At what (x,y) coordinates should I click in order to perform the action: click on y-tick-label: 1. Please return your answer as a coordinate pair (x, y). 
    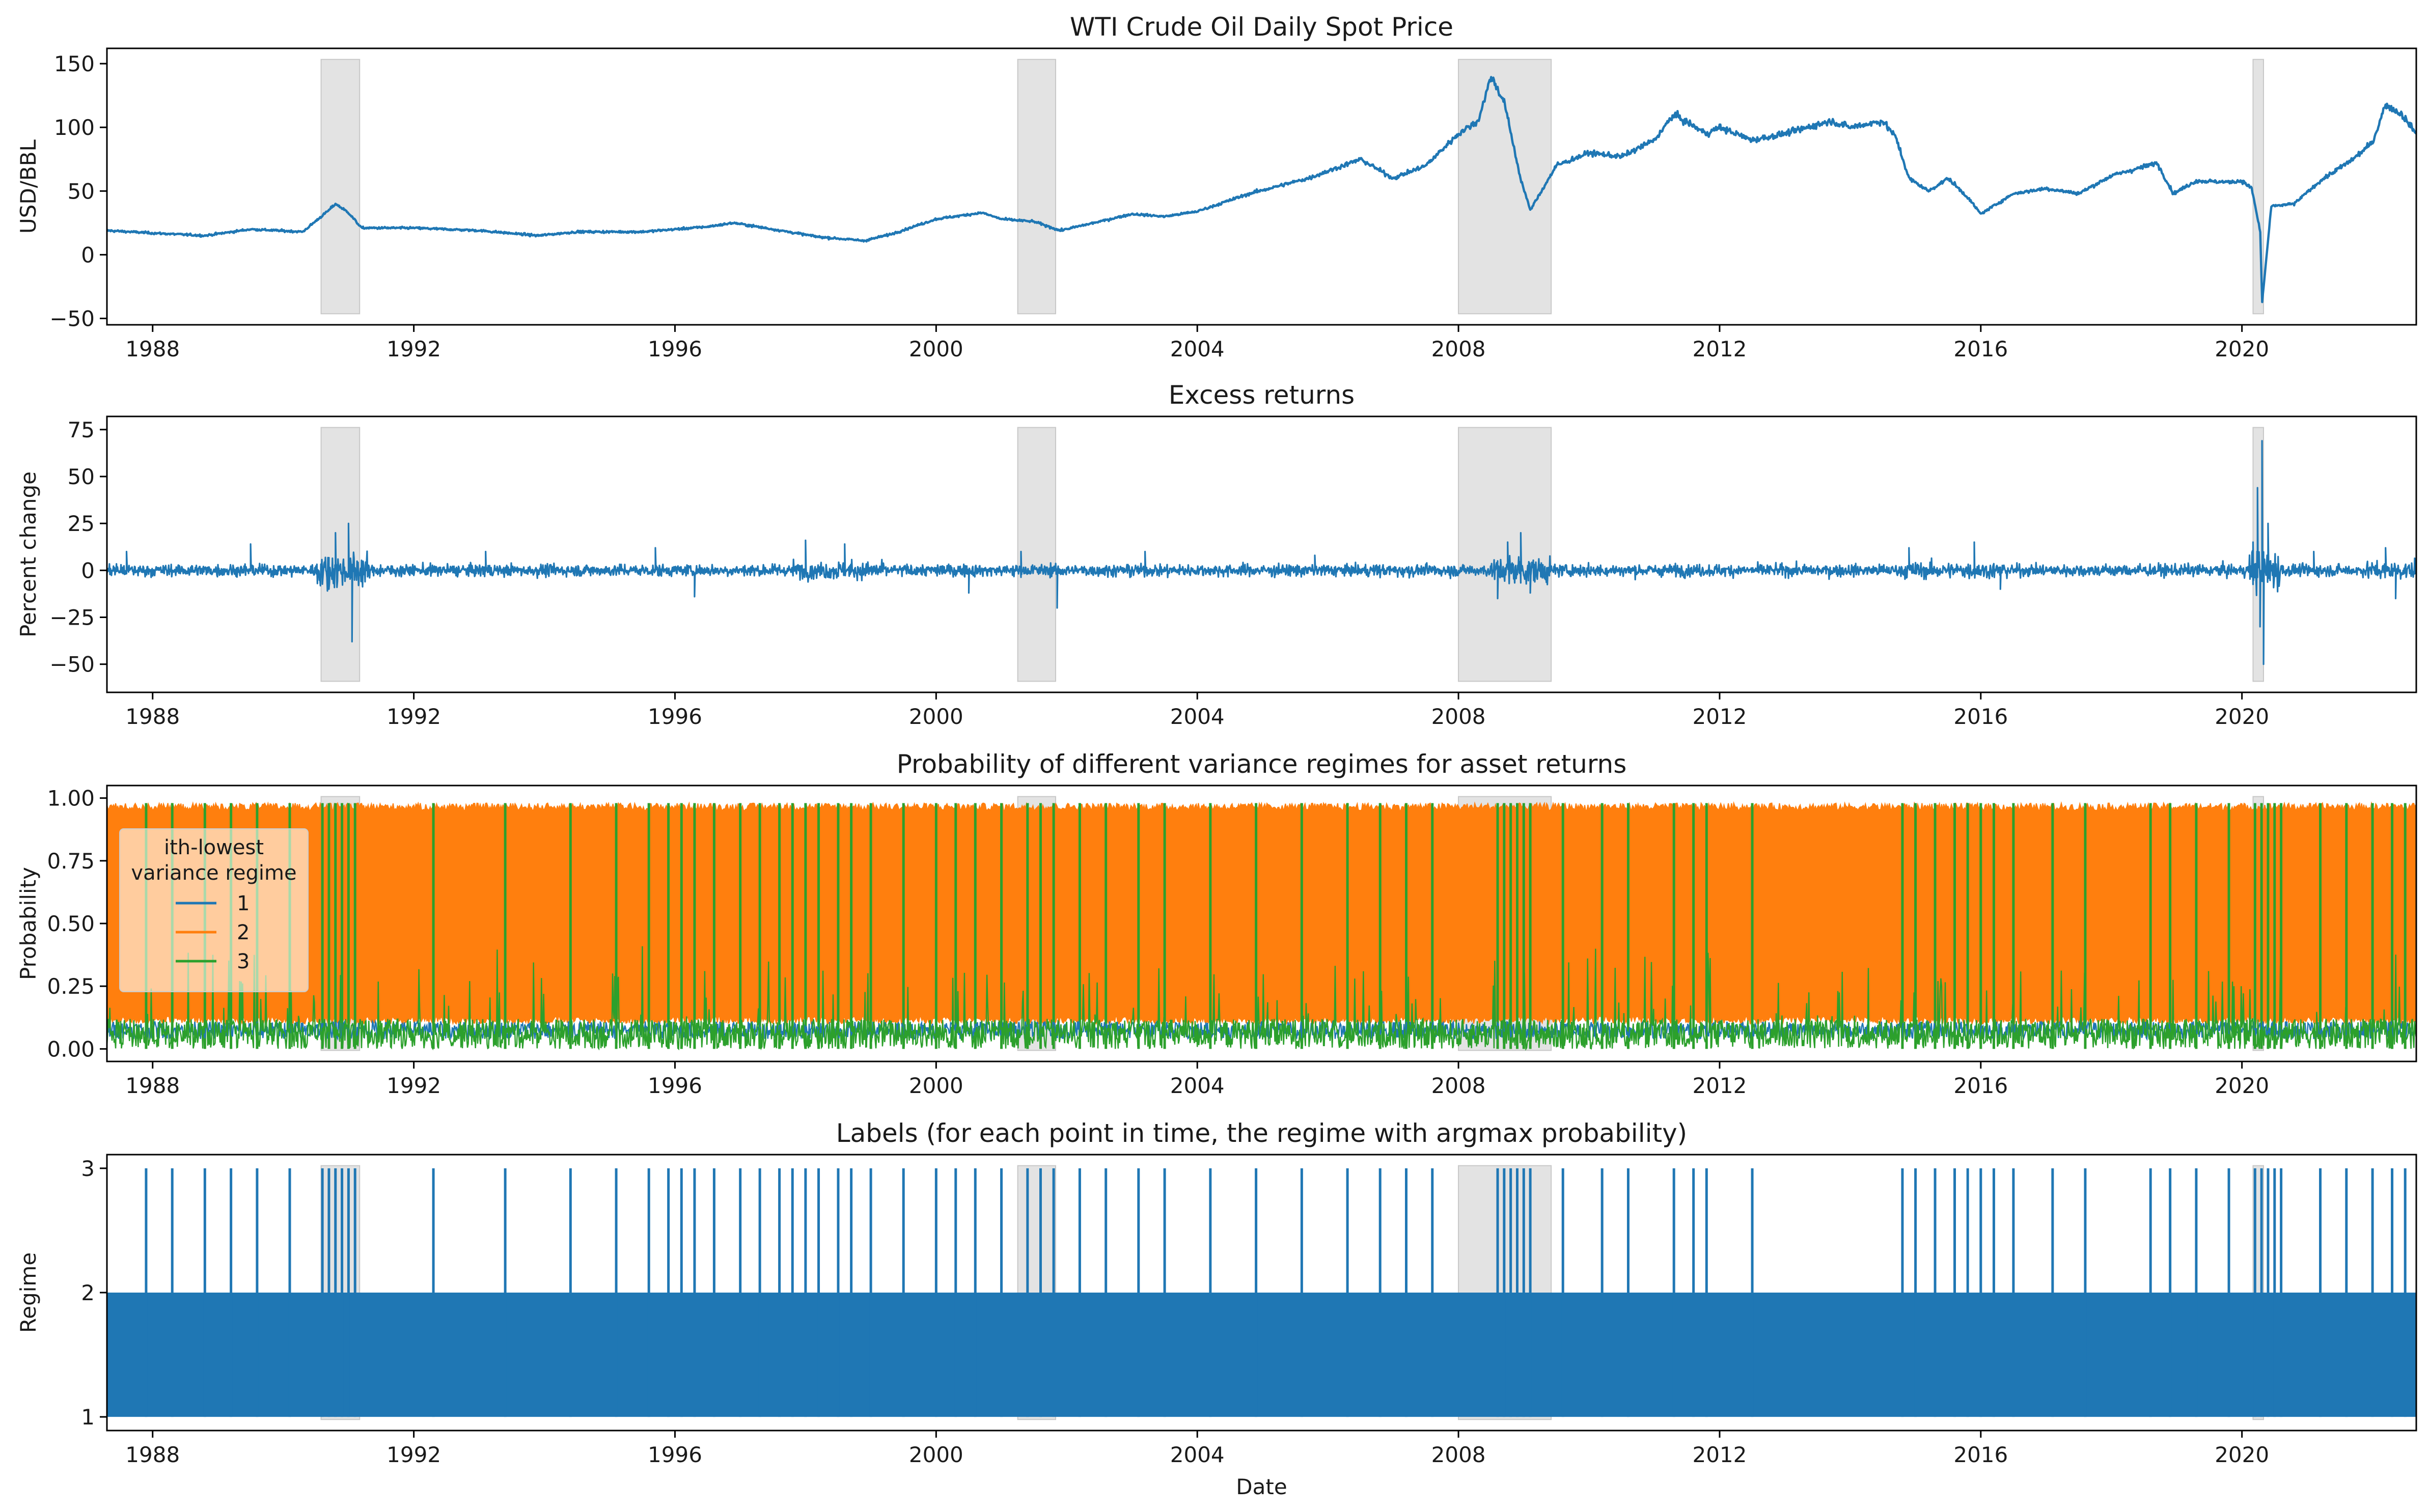
    Looking at the image, I should click on (88, 1417).